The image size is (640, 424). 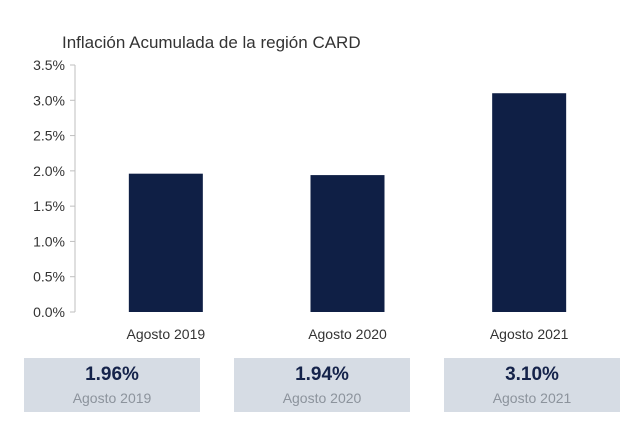 I want to click on summary-label: Agosto 2019, so click(x=112, y=398).